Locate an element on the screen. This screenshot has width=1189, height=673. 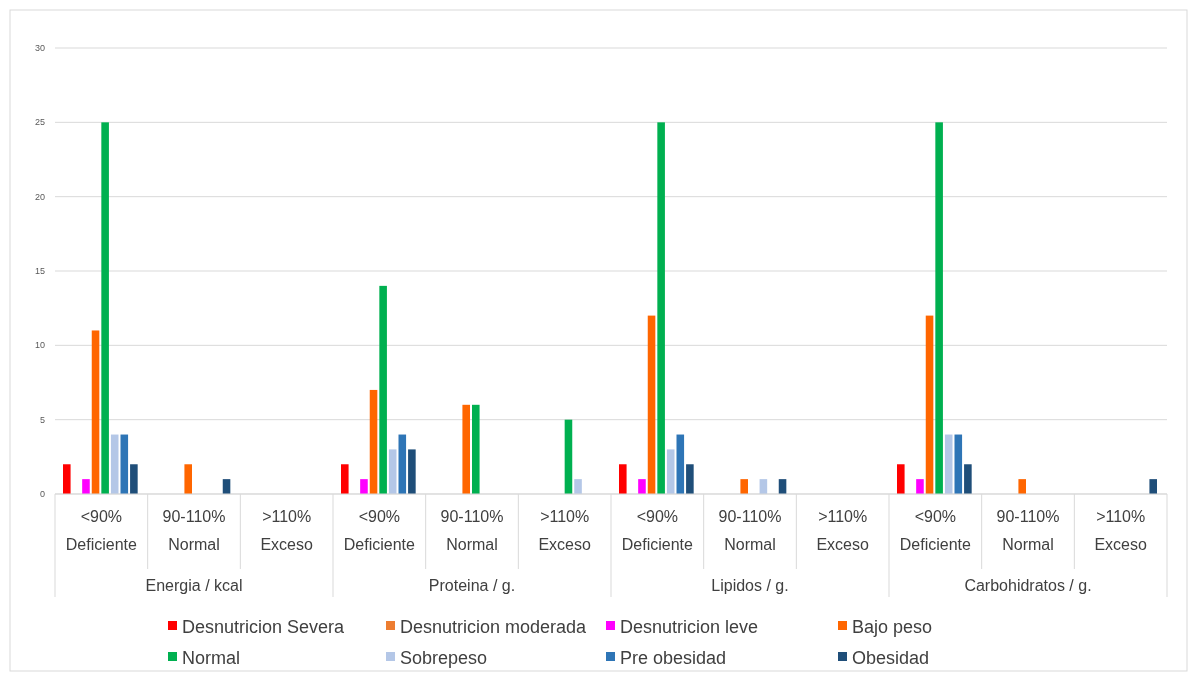
legend-label: Desnutricion leve is located at coordinates (689, 627).